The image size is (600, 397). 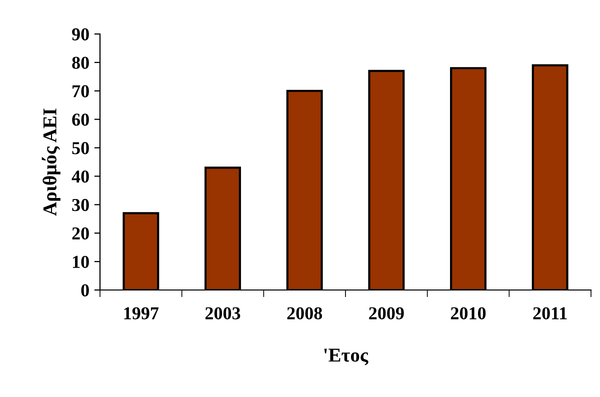 I want to click on y-tick-label: 60, so click(x=80, y=120).